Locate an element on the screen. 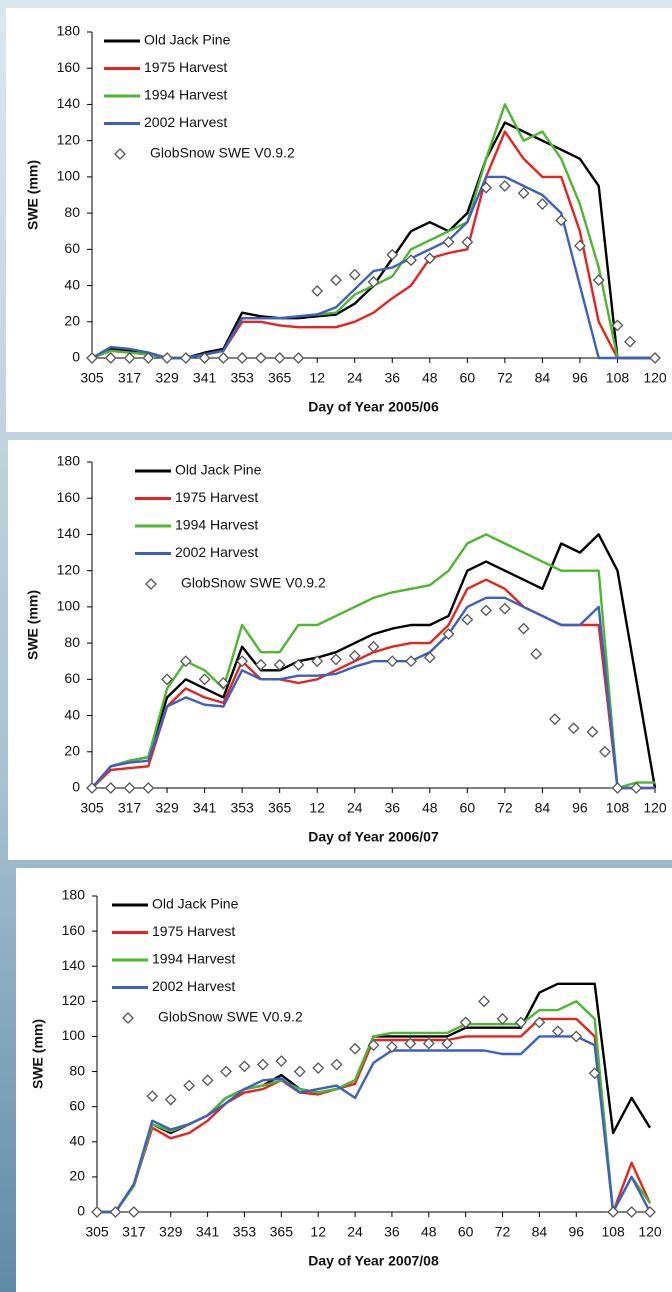 Image resolution: width=672 pixels, height=1292 pixels. x-tick-label: 24 is located at coordinates (355, 1232).